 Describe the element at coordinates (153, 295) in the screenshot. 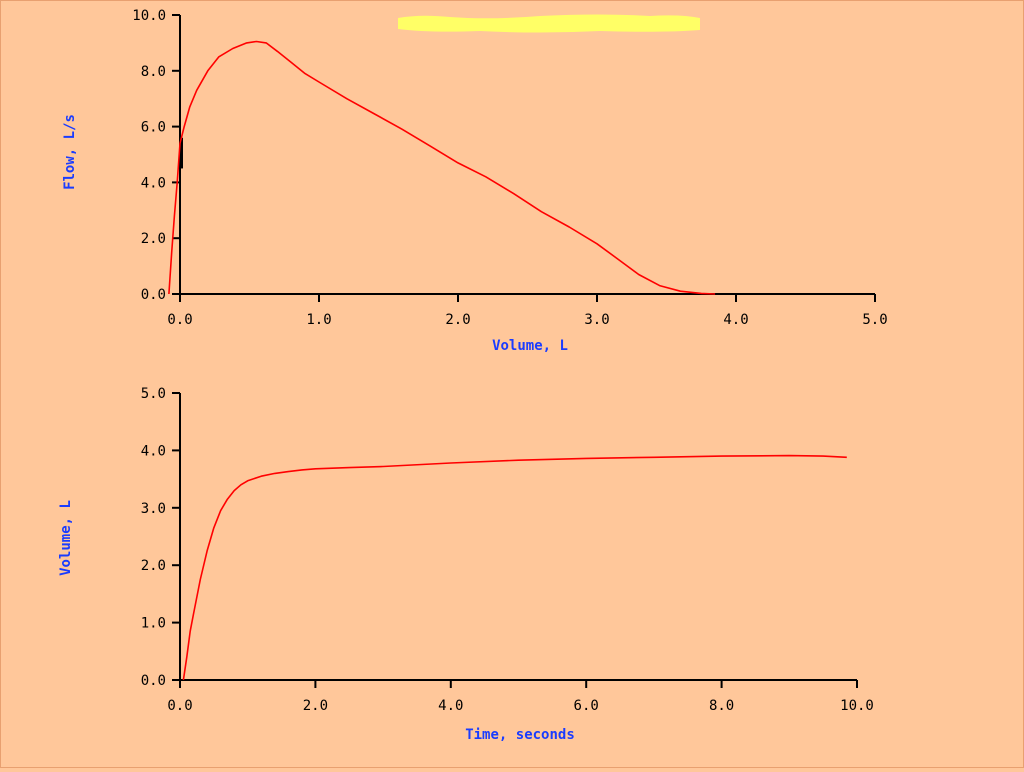

I see `flow-volume-y-tick-label: 0.0` at that location.